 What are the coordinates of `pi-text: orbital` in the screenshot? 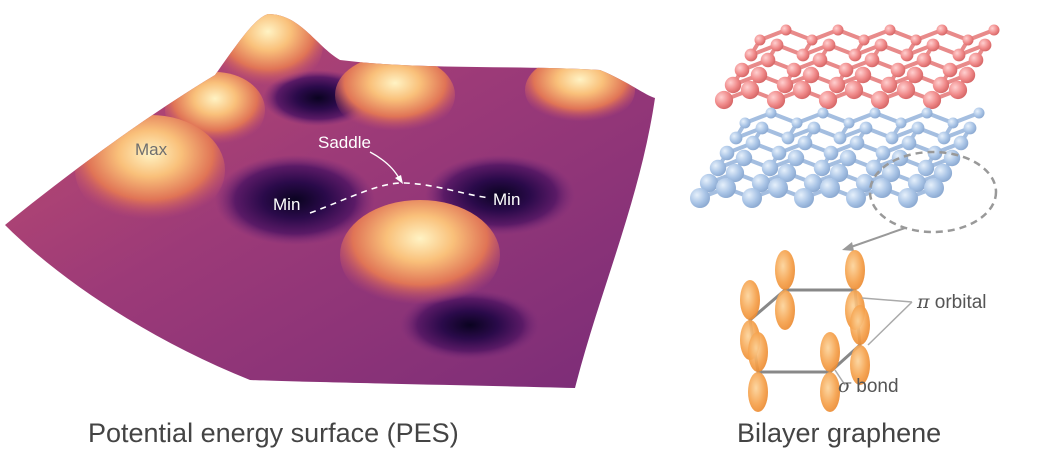 It's located at (958, 302).